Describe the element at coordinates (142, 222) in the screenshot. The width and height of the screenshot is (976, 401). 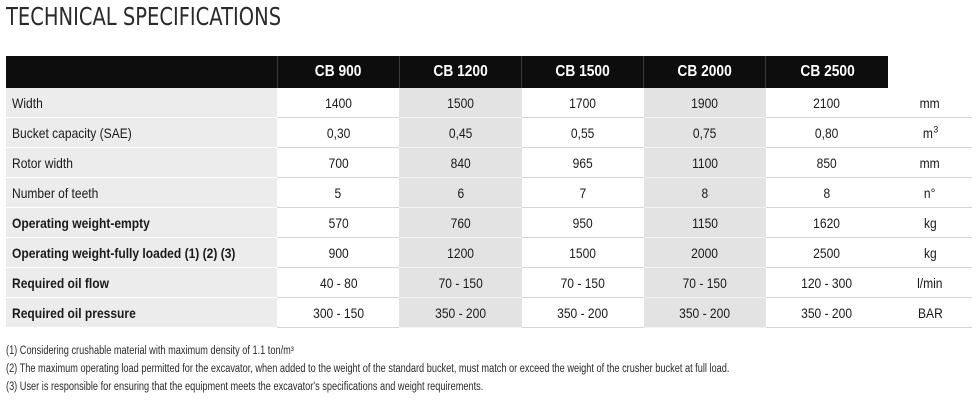
I see `row-label: Operating weight-empty` at that location.